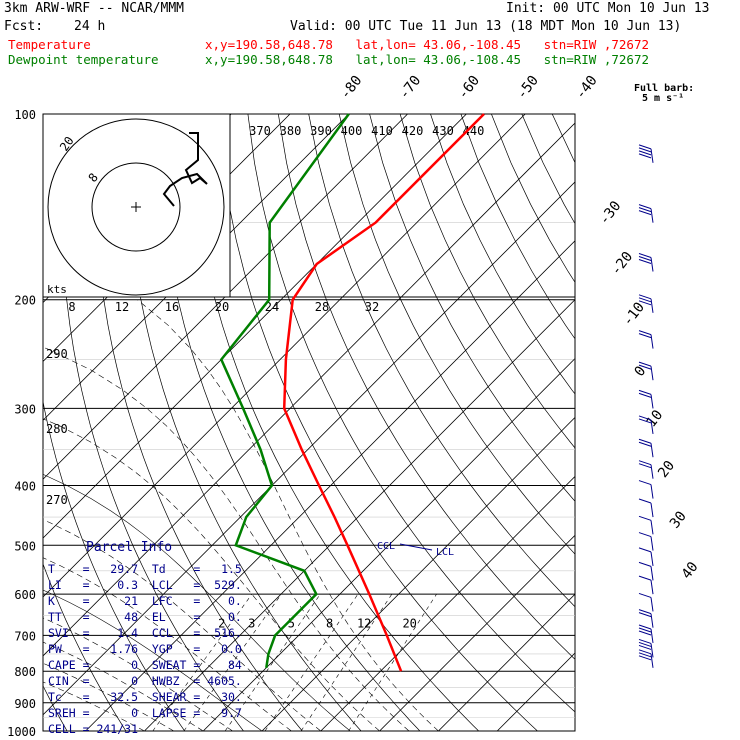 The image size is (740, 740). Describe the element at coordinates (469, 88) in the screenshot. I see `isotherm-label: -60` at that location.